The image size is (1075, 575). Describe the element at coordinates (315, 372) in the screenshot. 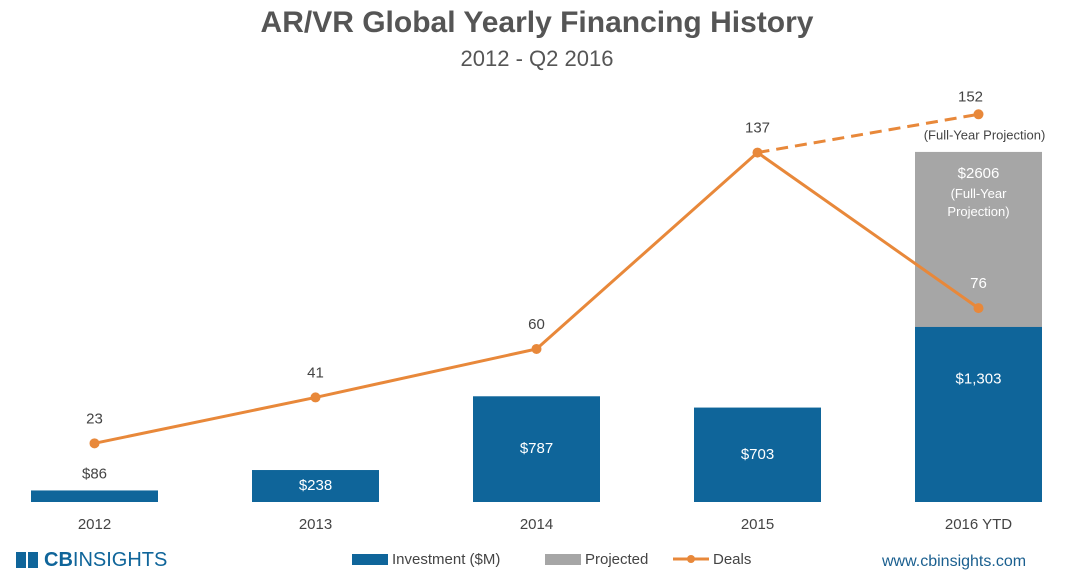

I see `deals-label: 41` at that location.